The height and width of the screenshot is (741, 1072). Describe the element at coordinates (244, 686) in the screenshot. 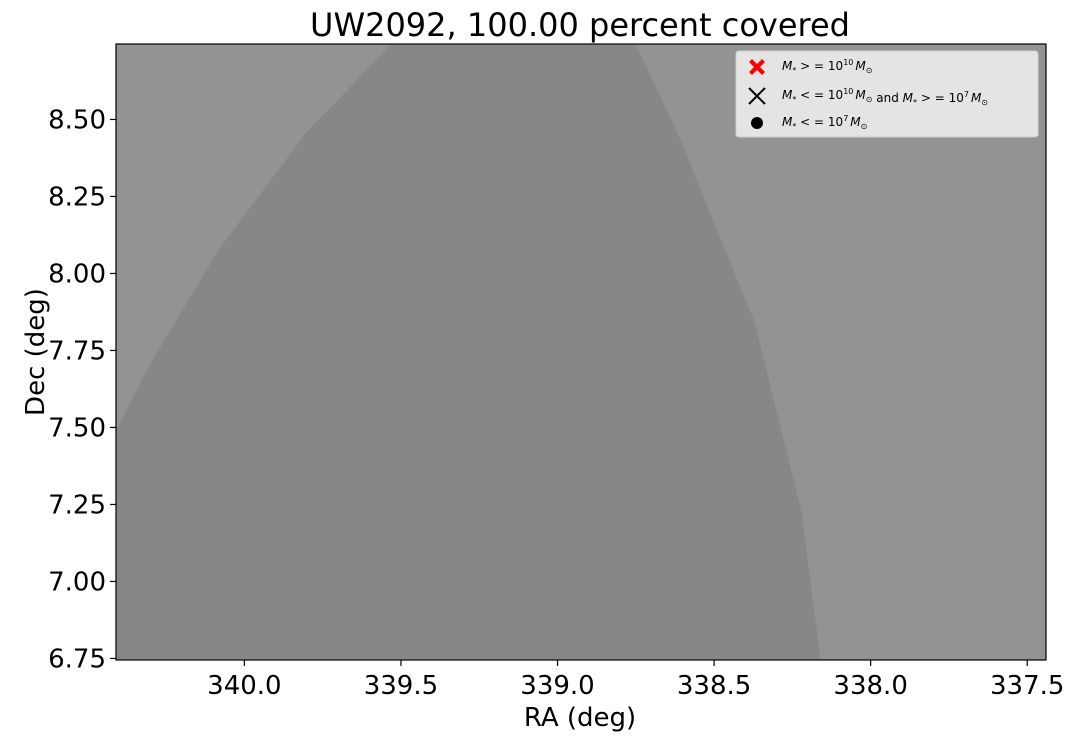

I see `x-tick-label: 340.0` at that location.